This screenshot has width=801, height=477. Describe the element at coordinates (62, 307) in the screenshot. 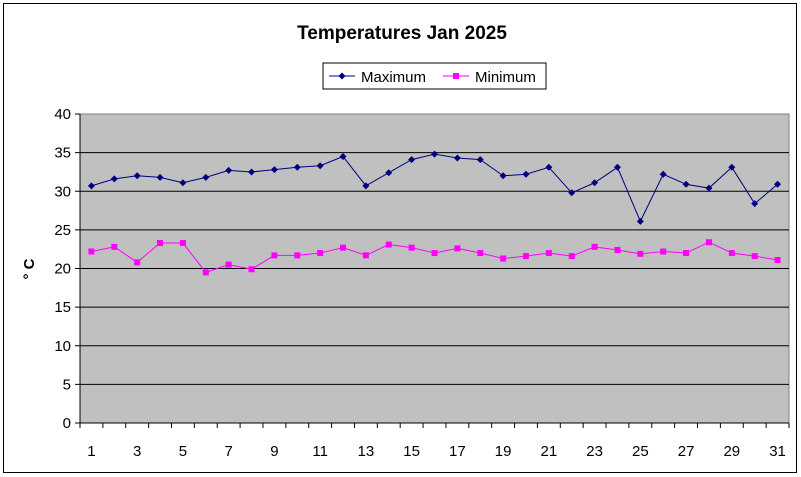

I see `y-tick-label: 15` at that location.